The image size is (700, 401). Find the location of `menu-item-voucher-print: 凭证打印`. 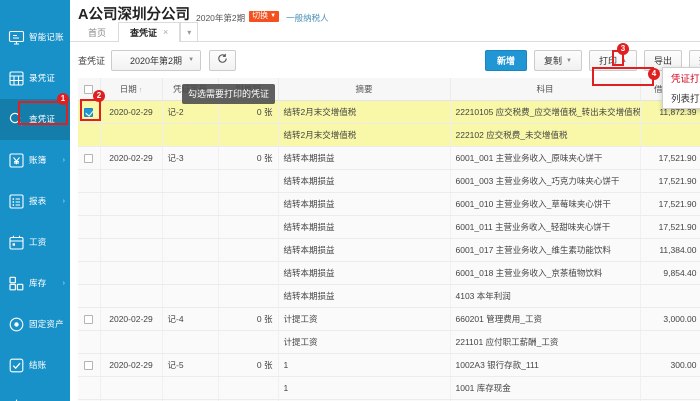

menu-item-voucher-print: 凭证打印 is located at coordinates (681, 78).